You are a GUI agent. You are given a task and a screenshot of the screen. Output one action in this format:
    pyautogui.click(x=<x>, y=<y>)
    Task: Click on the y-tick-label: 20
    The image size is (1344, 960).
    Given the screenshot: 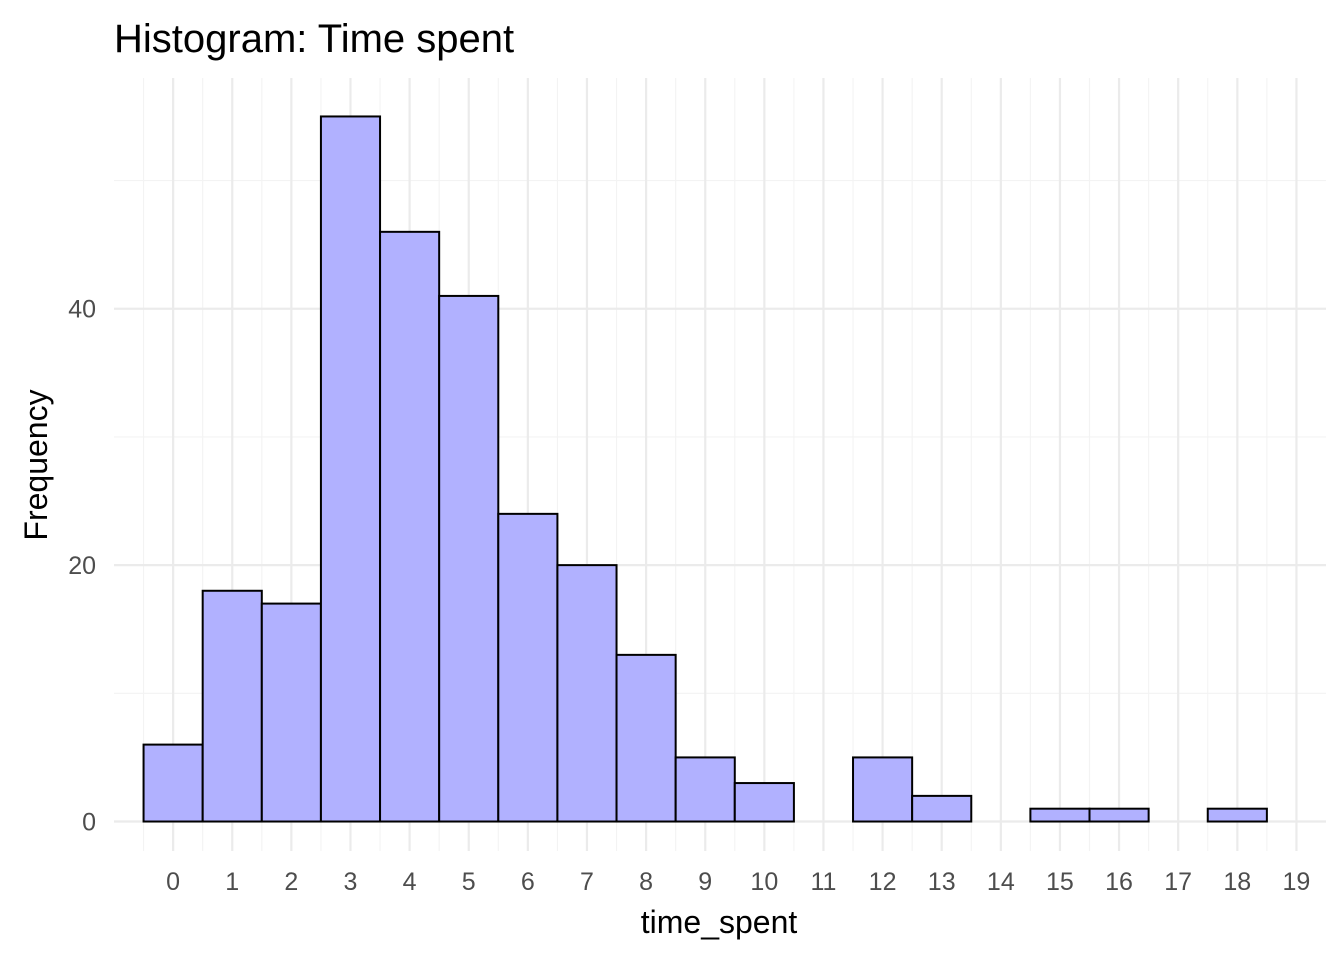 What is the action you would take?
    pyautogui.click(x=82, y=566)
    